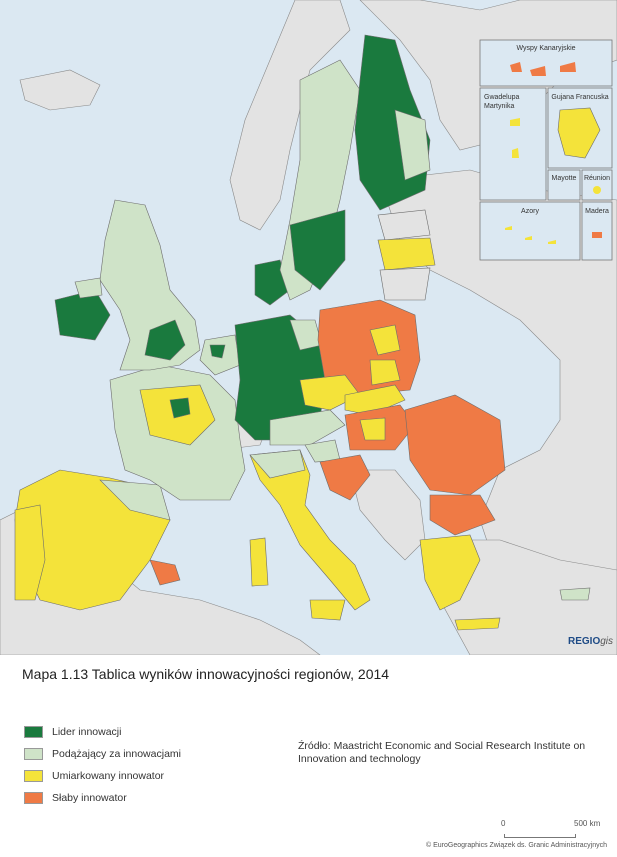 This screenshot has height=857, width=617. I want to click on regio-gis-logo: REGIOgis, so click(590, 641).